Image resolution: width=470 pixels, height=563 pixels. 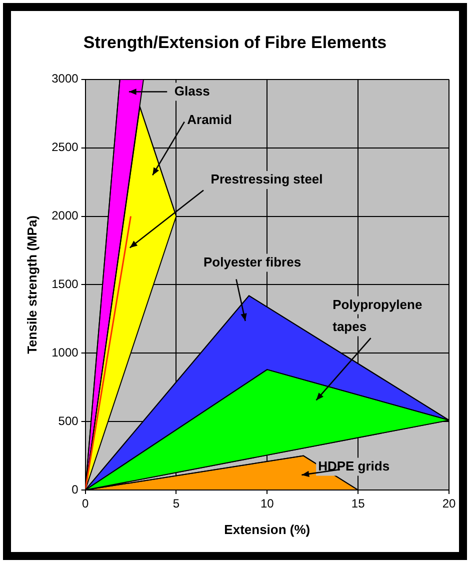 I want to click on y-tick-label: 2000, so click(x=65, y=215).